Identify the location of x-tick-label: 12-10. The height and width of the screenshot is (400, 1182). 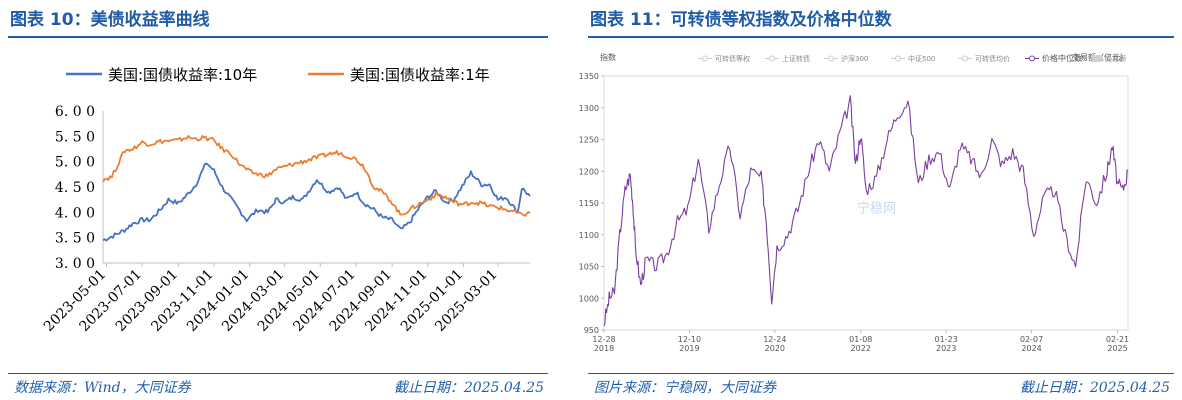
(689, 339).